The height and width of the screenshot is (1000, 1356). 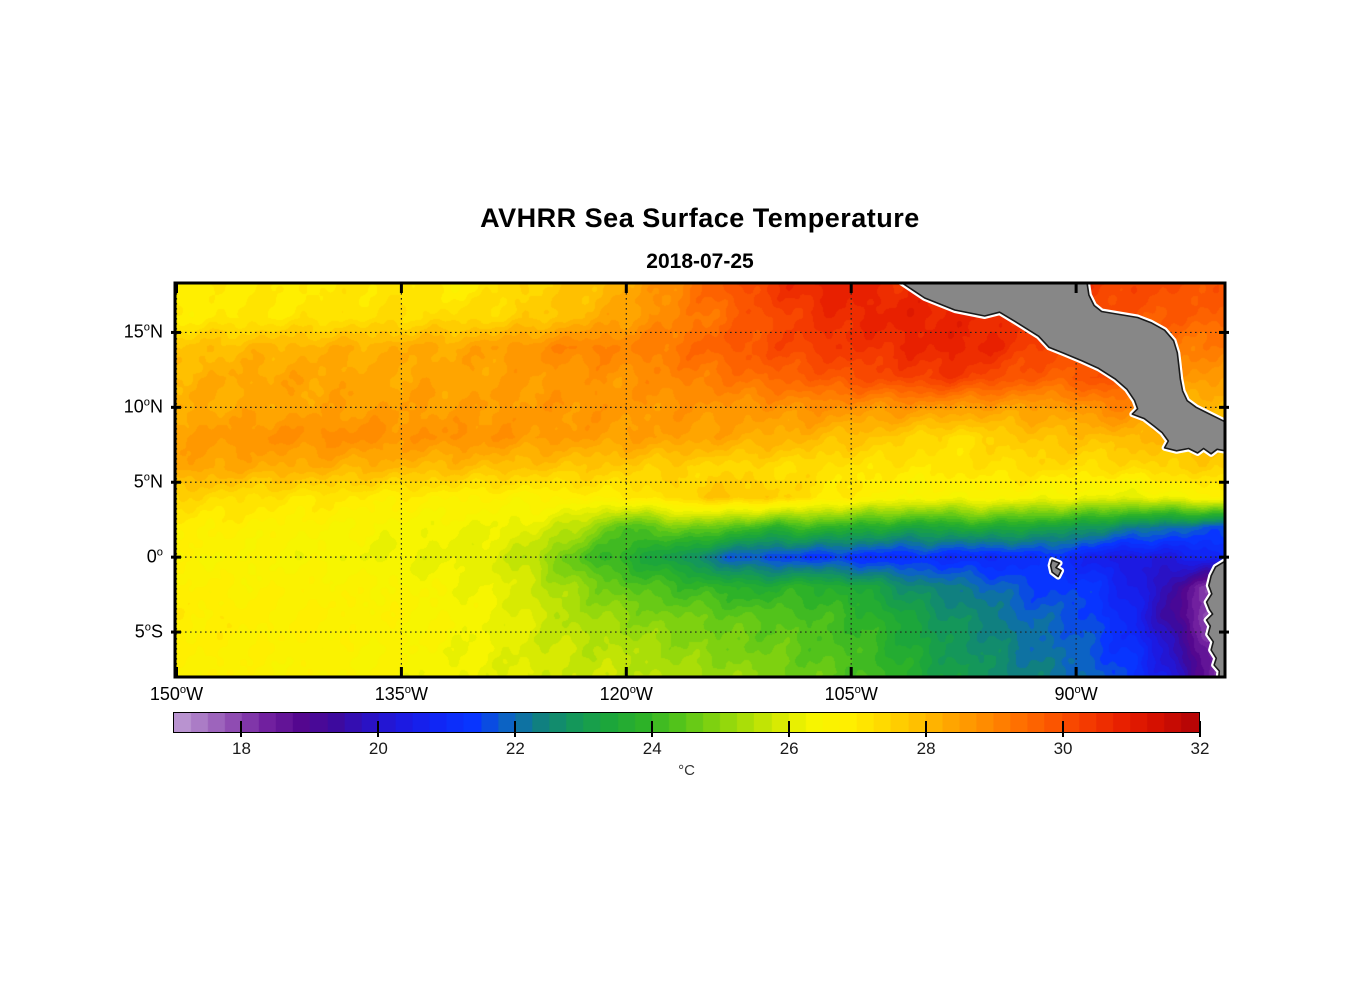 What do you see at coordinates (626, 694) in the screenshot?
I see `x-tick-label: 120oW` at bounding box center [626, 694].